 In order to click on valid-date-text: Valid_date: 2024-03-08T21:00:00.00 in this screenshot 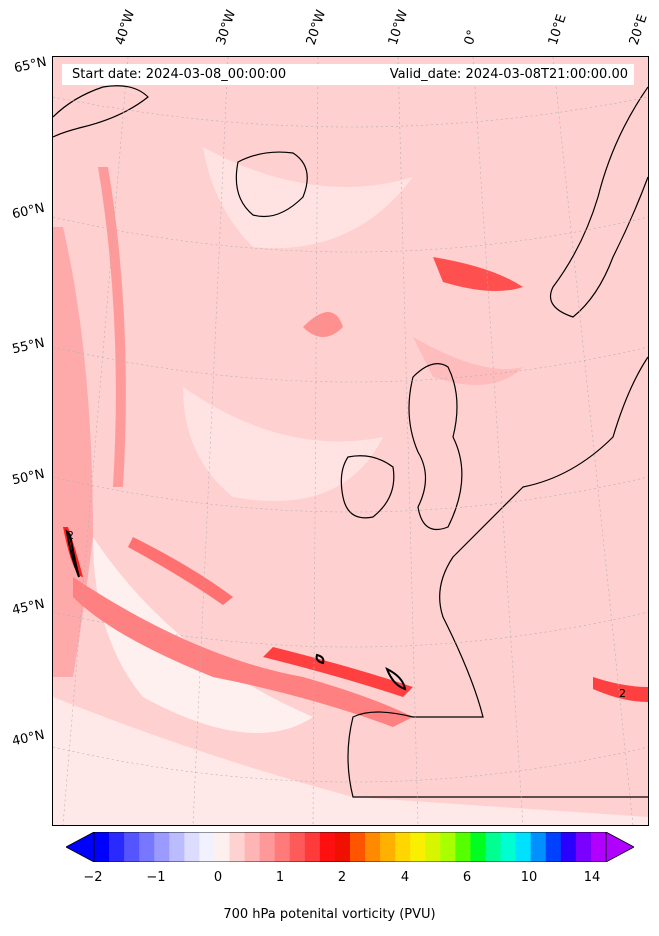, I will do `click(508, 74)`.